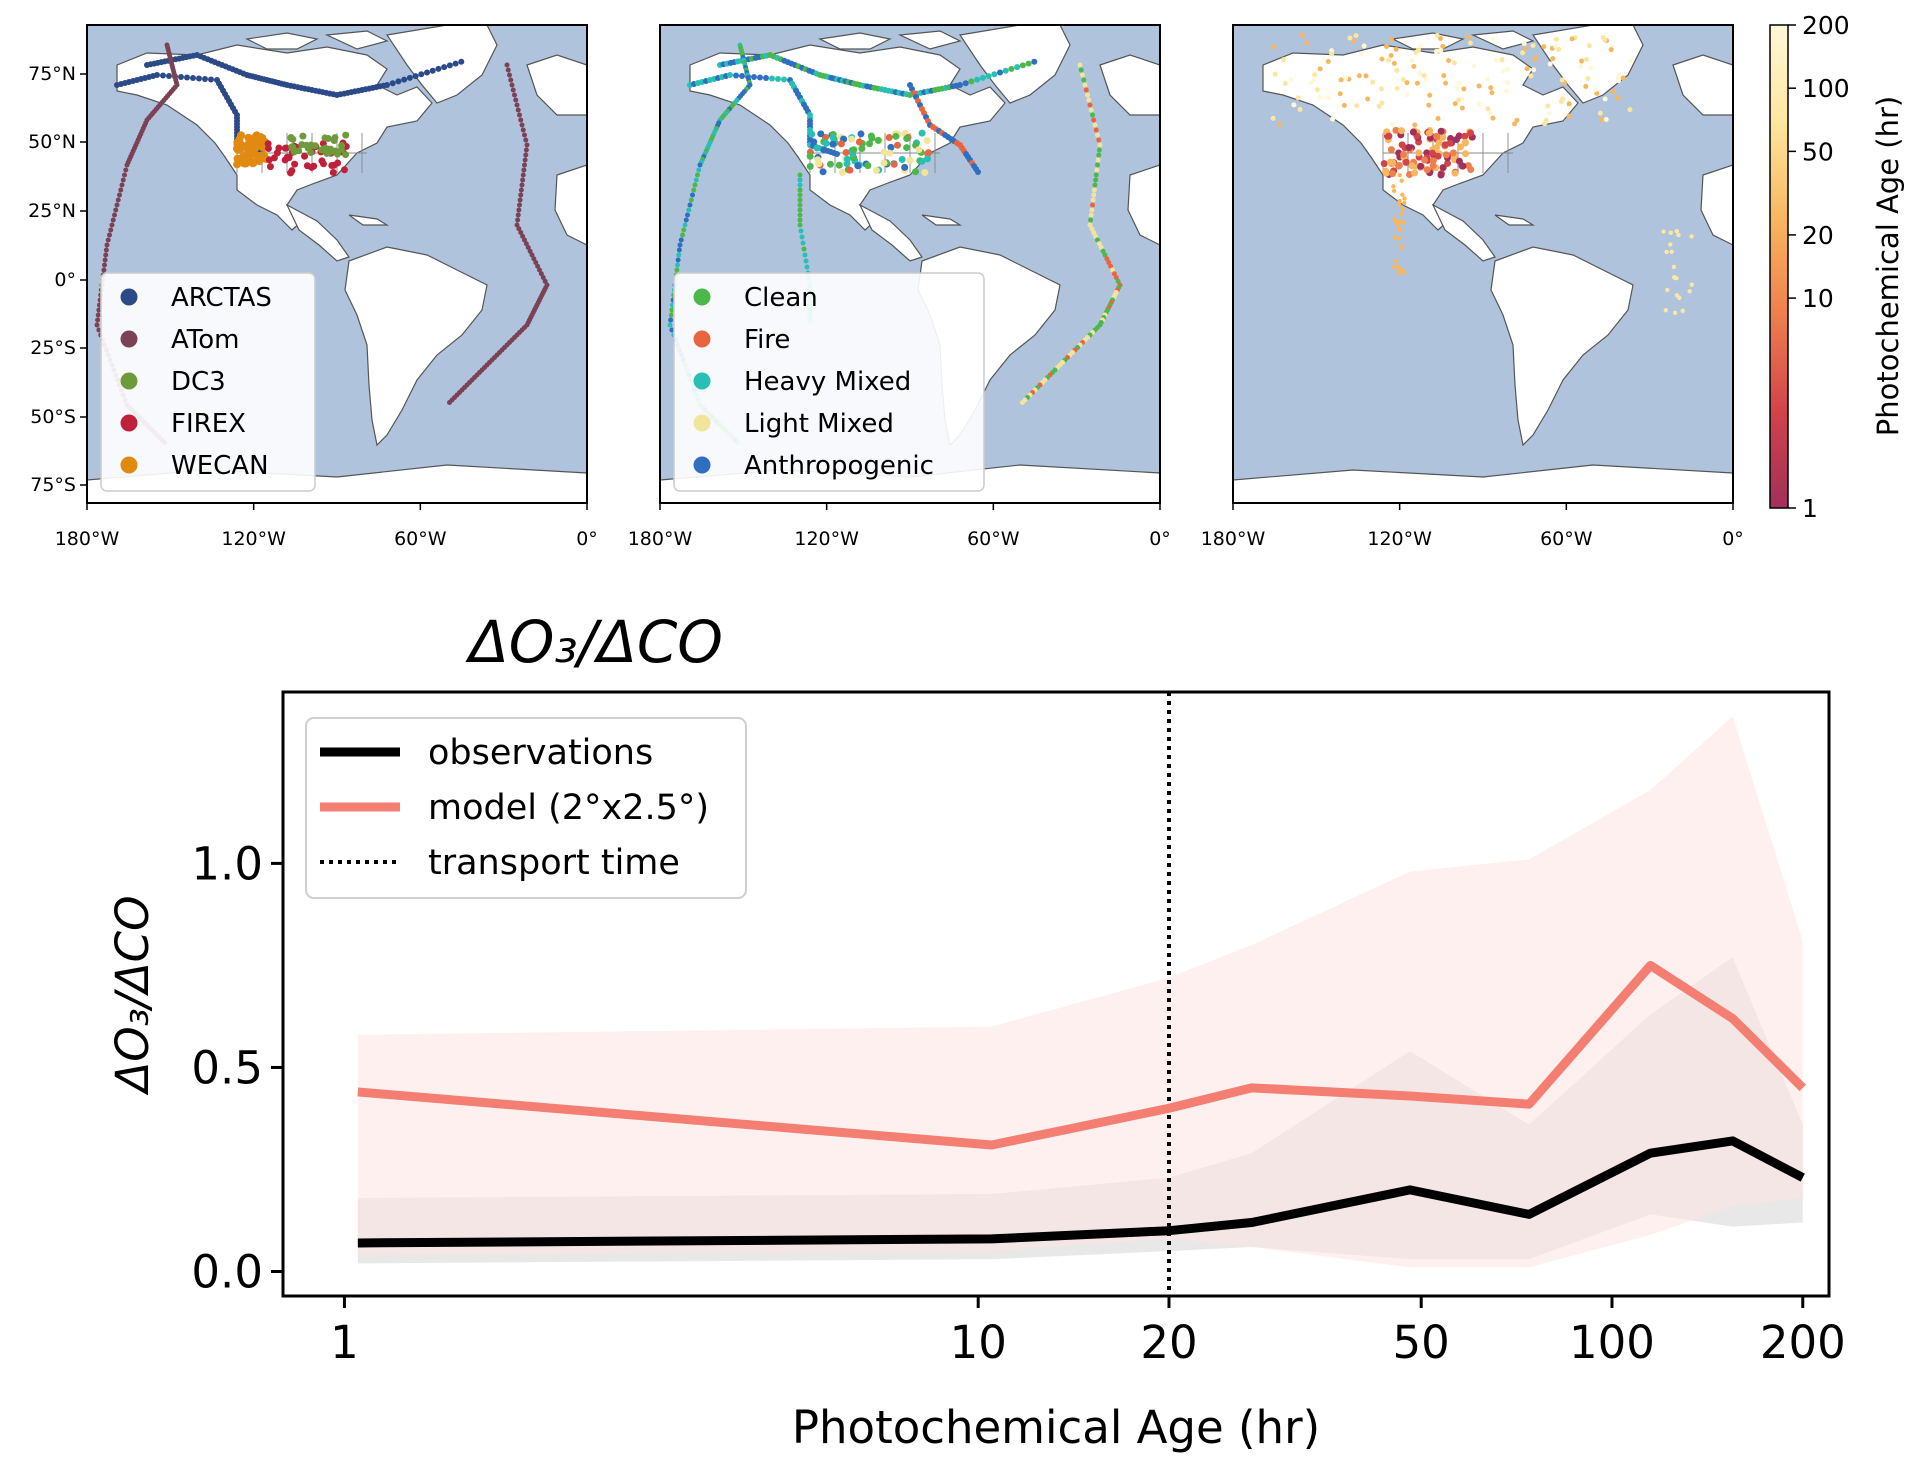 The height and width of the screenshot is (1466, 1923). I want to click on campaign-legend: ARCTAS ATom DC3 FIREX WECAN, so click(208, 382).